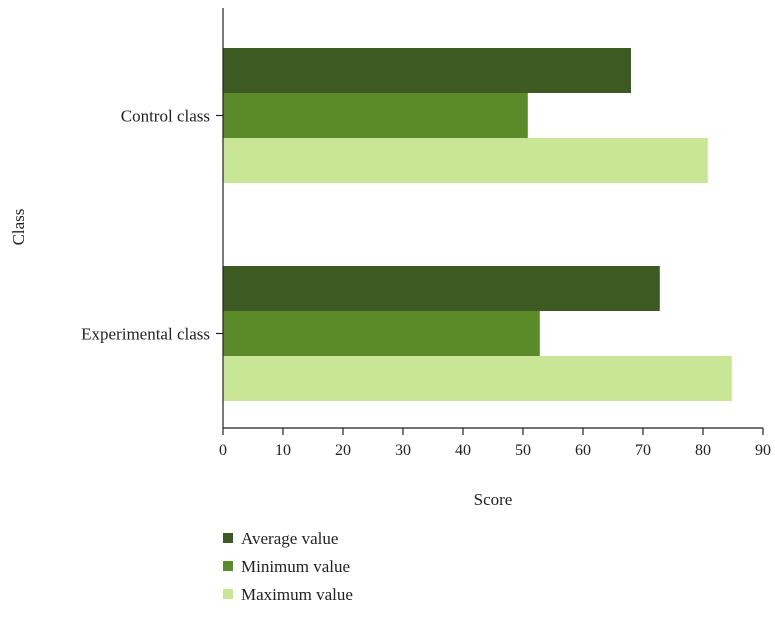 The height and width of the screenshot is (618, 775). What do you see at coordinates (283, 450) in the screenshot?
I see `x-tick-label: 10` at bounding box center [283, 450].